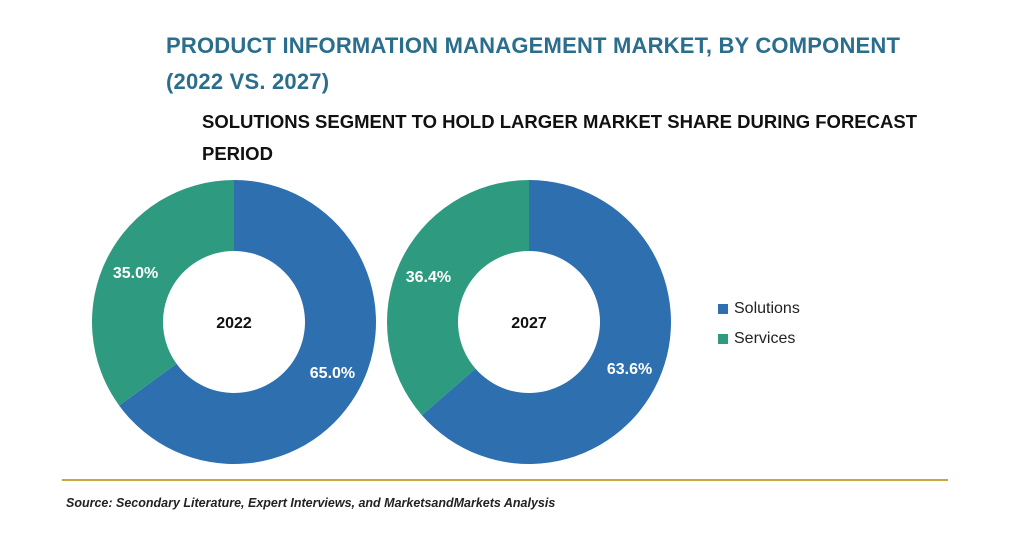 The image size is (1024, 536). I want to click on legend: Solutions Services, so click(759, 324).